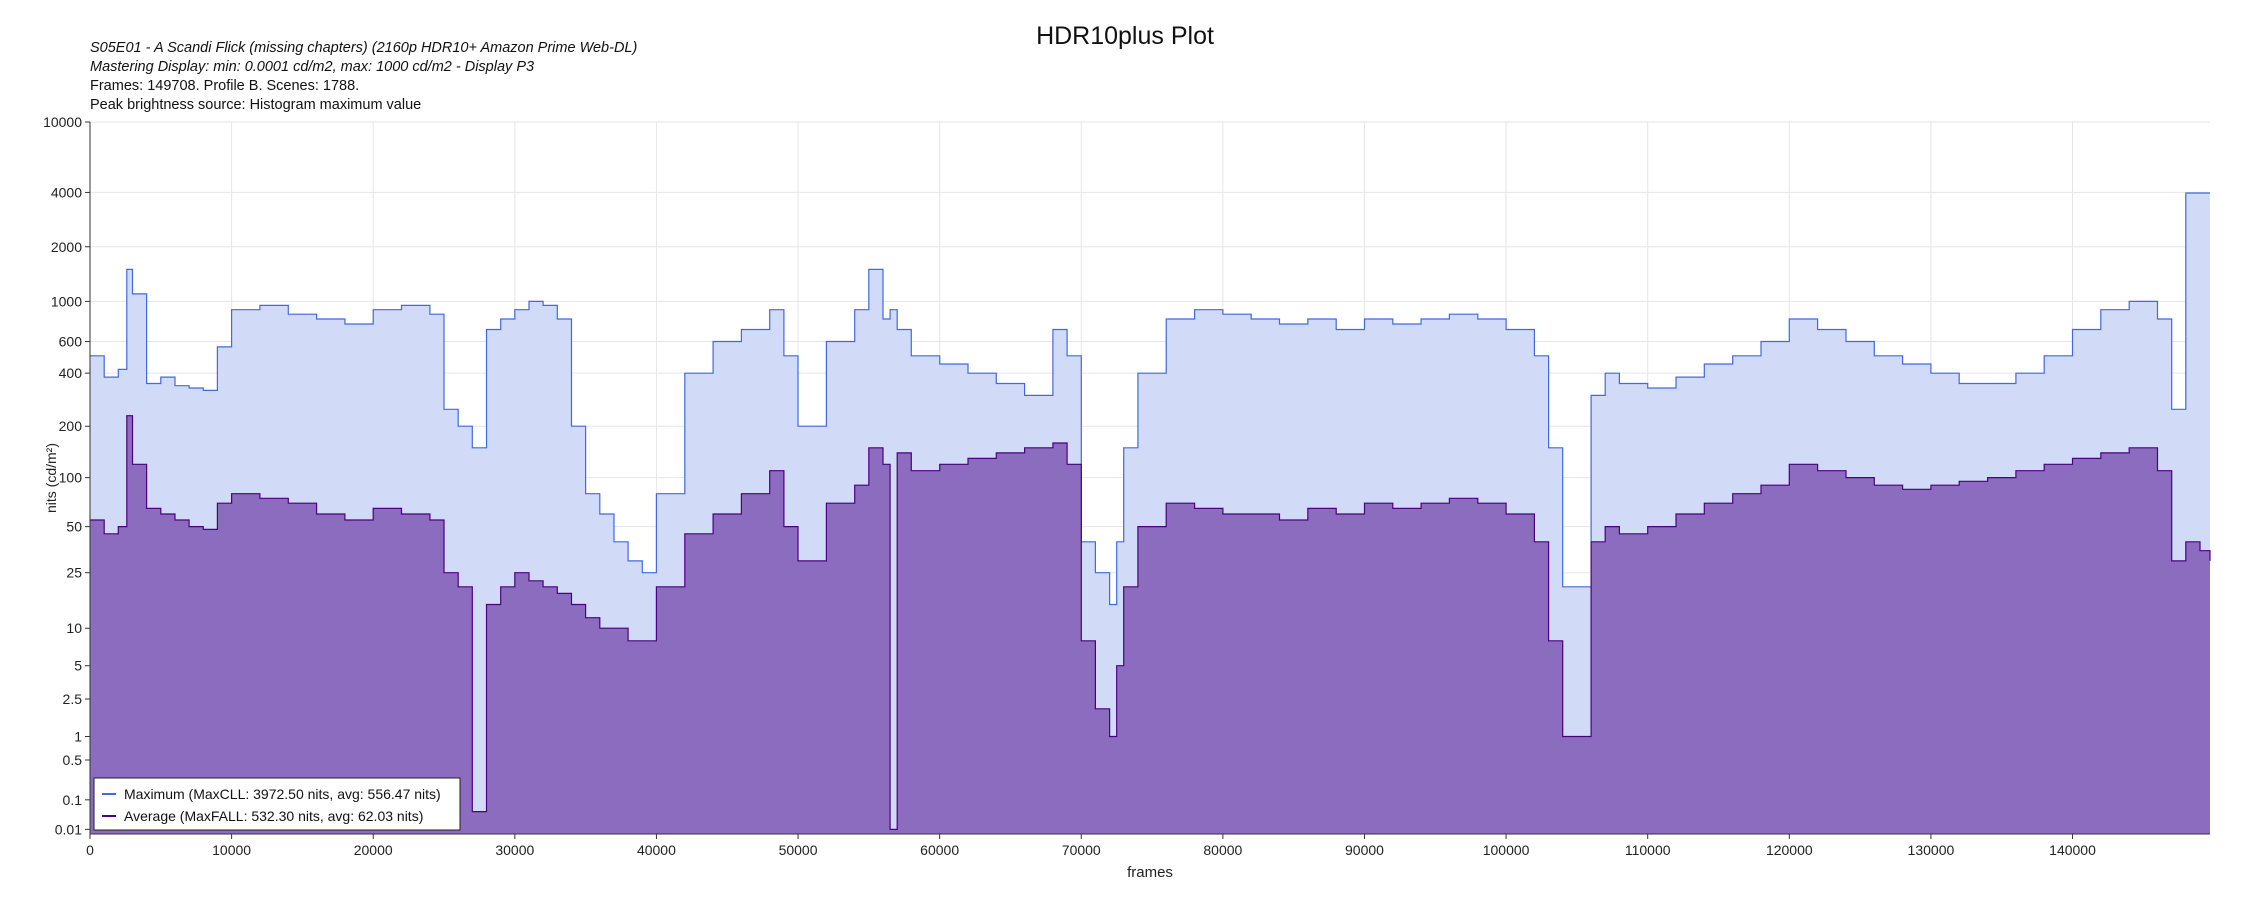 This screenshot has height=900, width=2250. I want to click on x-tick-label: 140000, so click(2072, 850).